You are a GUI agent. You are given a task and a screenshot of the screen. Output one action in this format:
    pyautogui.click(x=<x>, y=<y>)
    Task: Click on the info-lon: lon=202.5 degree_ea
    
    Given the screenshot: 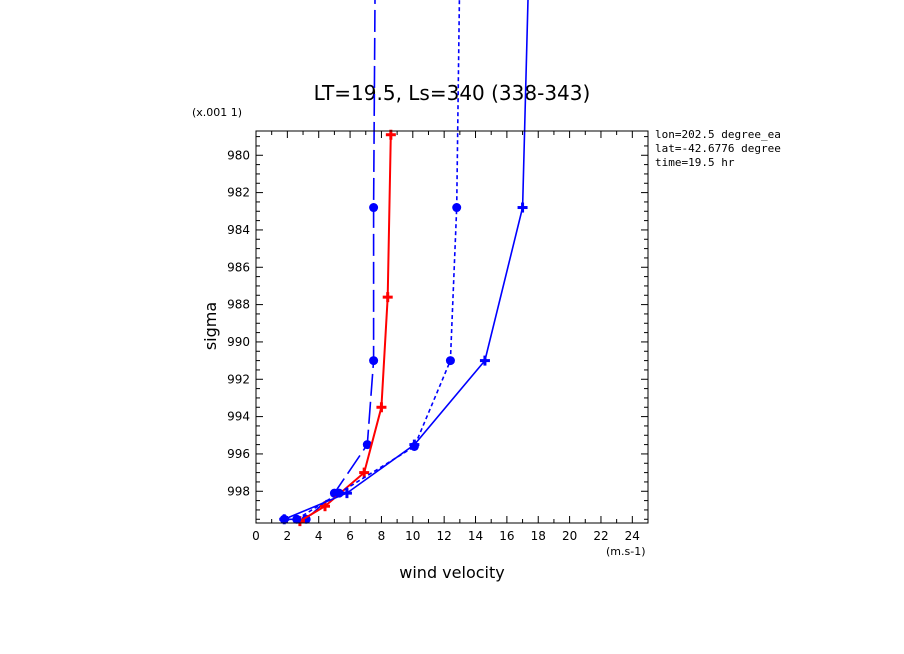 What is the action you would take?
    pyautogui.click(x=718, y=134)
    